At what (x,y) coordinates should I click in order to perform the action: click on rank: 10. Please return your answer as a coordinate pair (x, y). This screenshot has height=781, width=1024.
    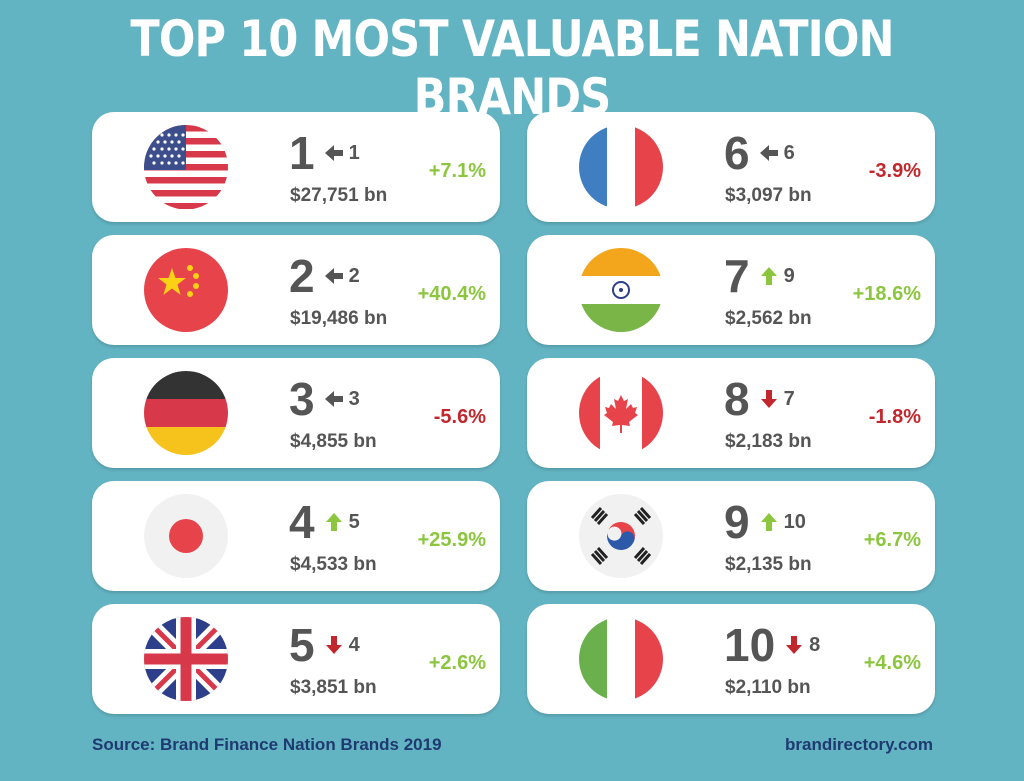
    Looking at the image, I should click on (750, 645).